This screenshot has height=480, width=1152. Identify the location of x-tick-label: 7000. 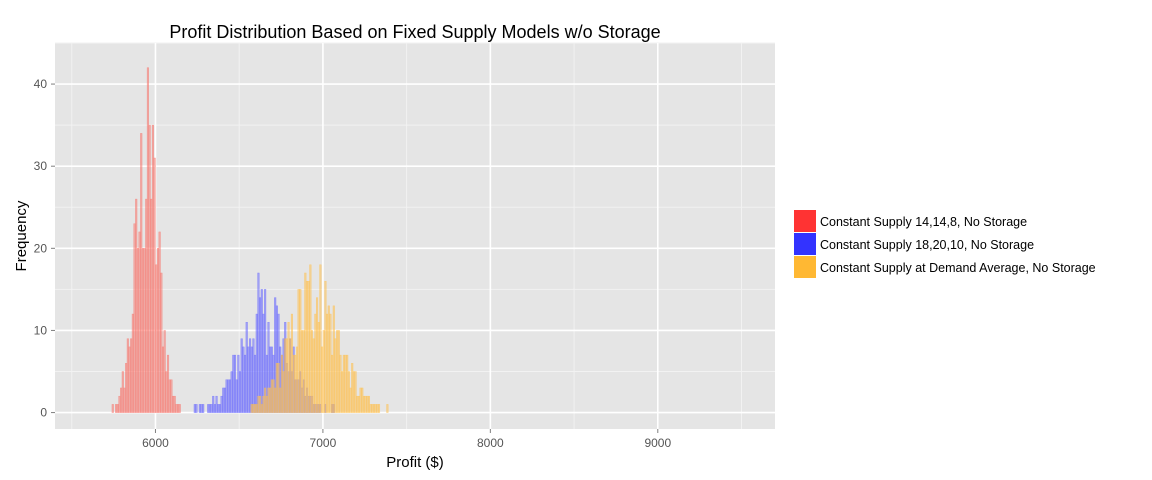
(323, 443).